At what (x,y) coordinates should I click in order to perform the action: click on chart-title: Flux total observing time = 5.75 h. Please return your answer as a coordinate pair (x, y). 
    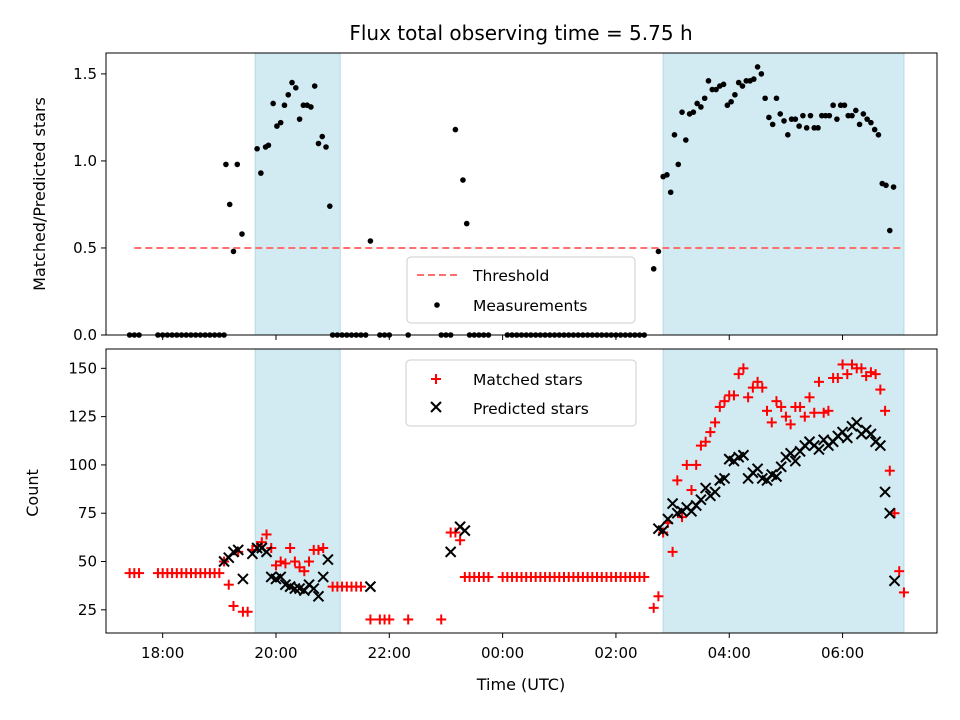
    Looking at the image, I should click on (520, 33).